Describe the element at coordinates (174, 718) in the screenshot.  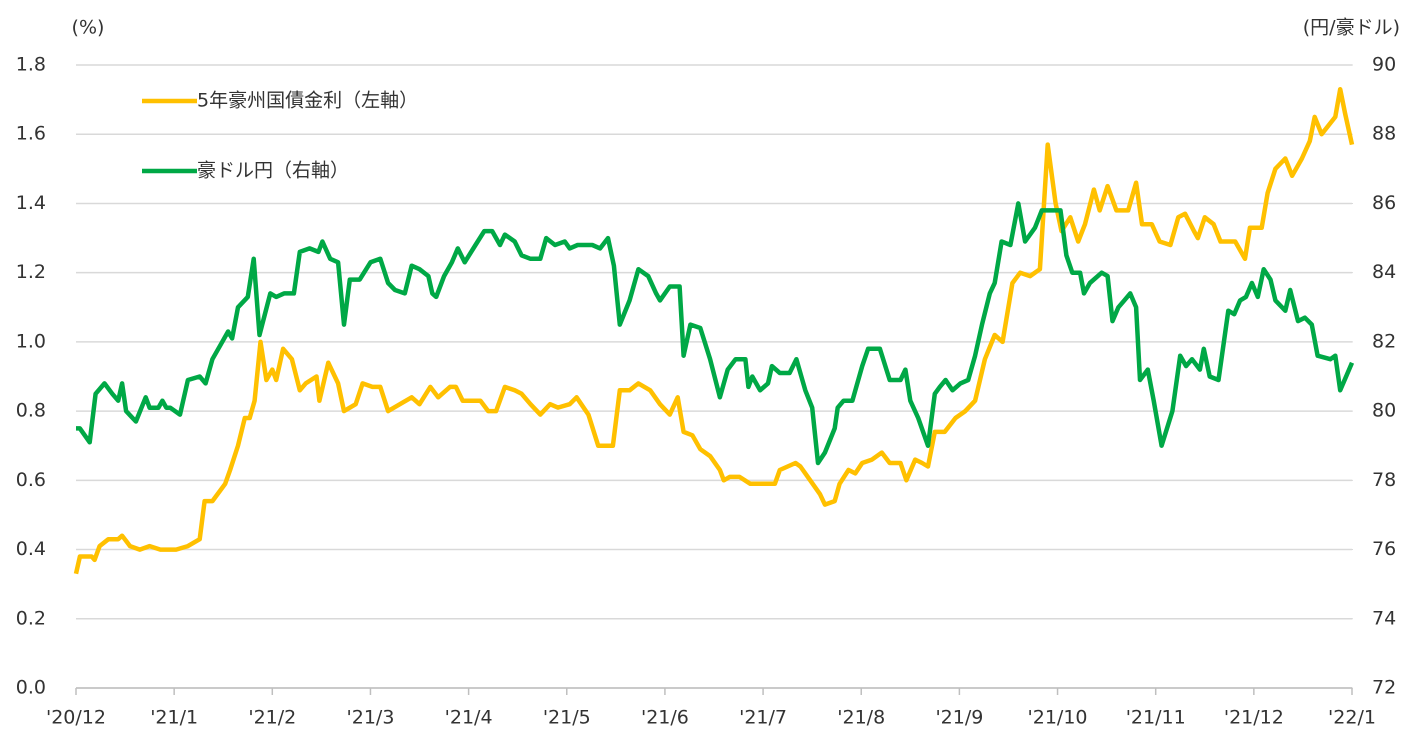
I see `x-tick-label: '21/1` at that location.